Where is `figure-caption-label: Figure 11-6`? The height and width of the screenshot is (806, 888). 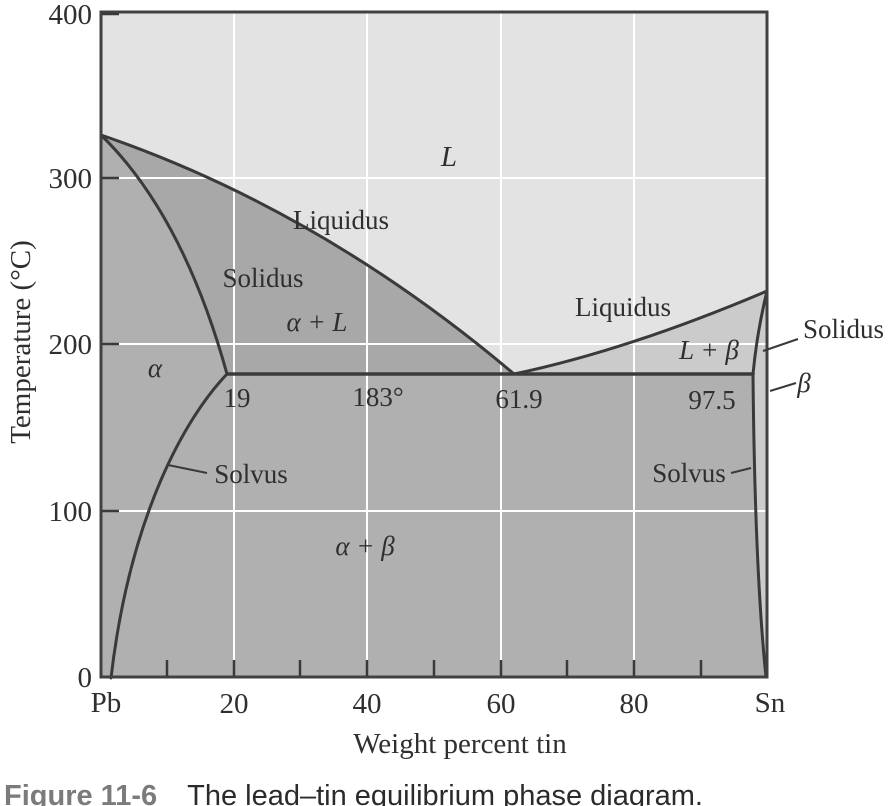 figure-caption-label: Figure 11-6 is located at coordinates (81, 793).